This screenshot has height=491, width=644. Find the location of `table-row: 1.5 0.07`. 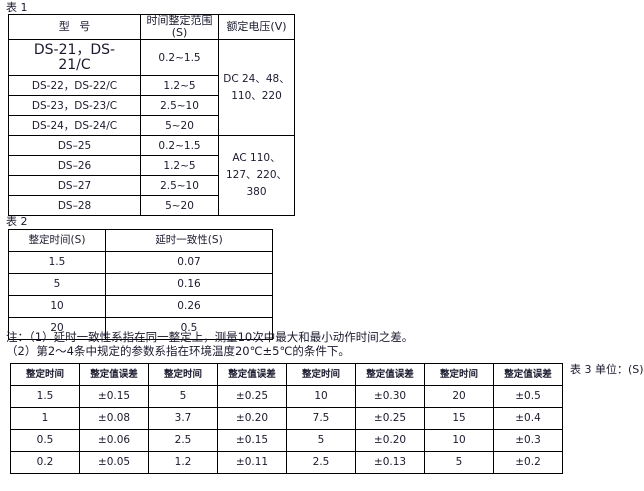

table-row: 1.5 0.07 is located at coordinates (140, 262).